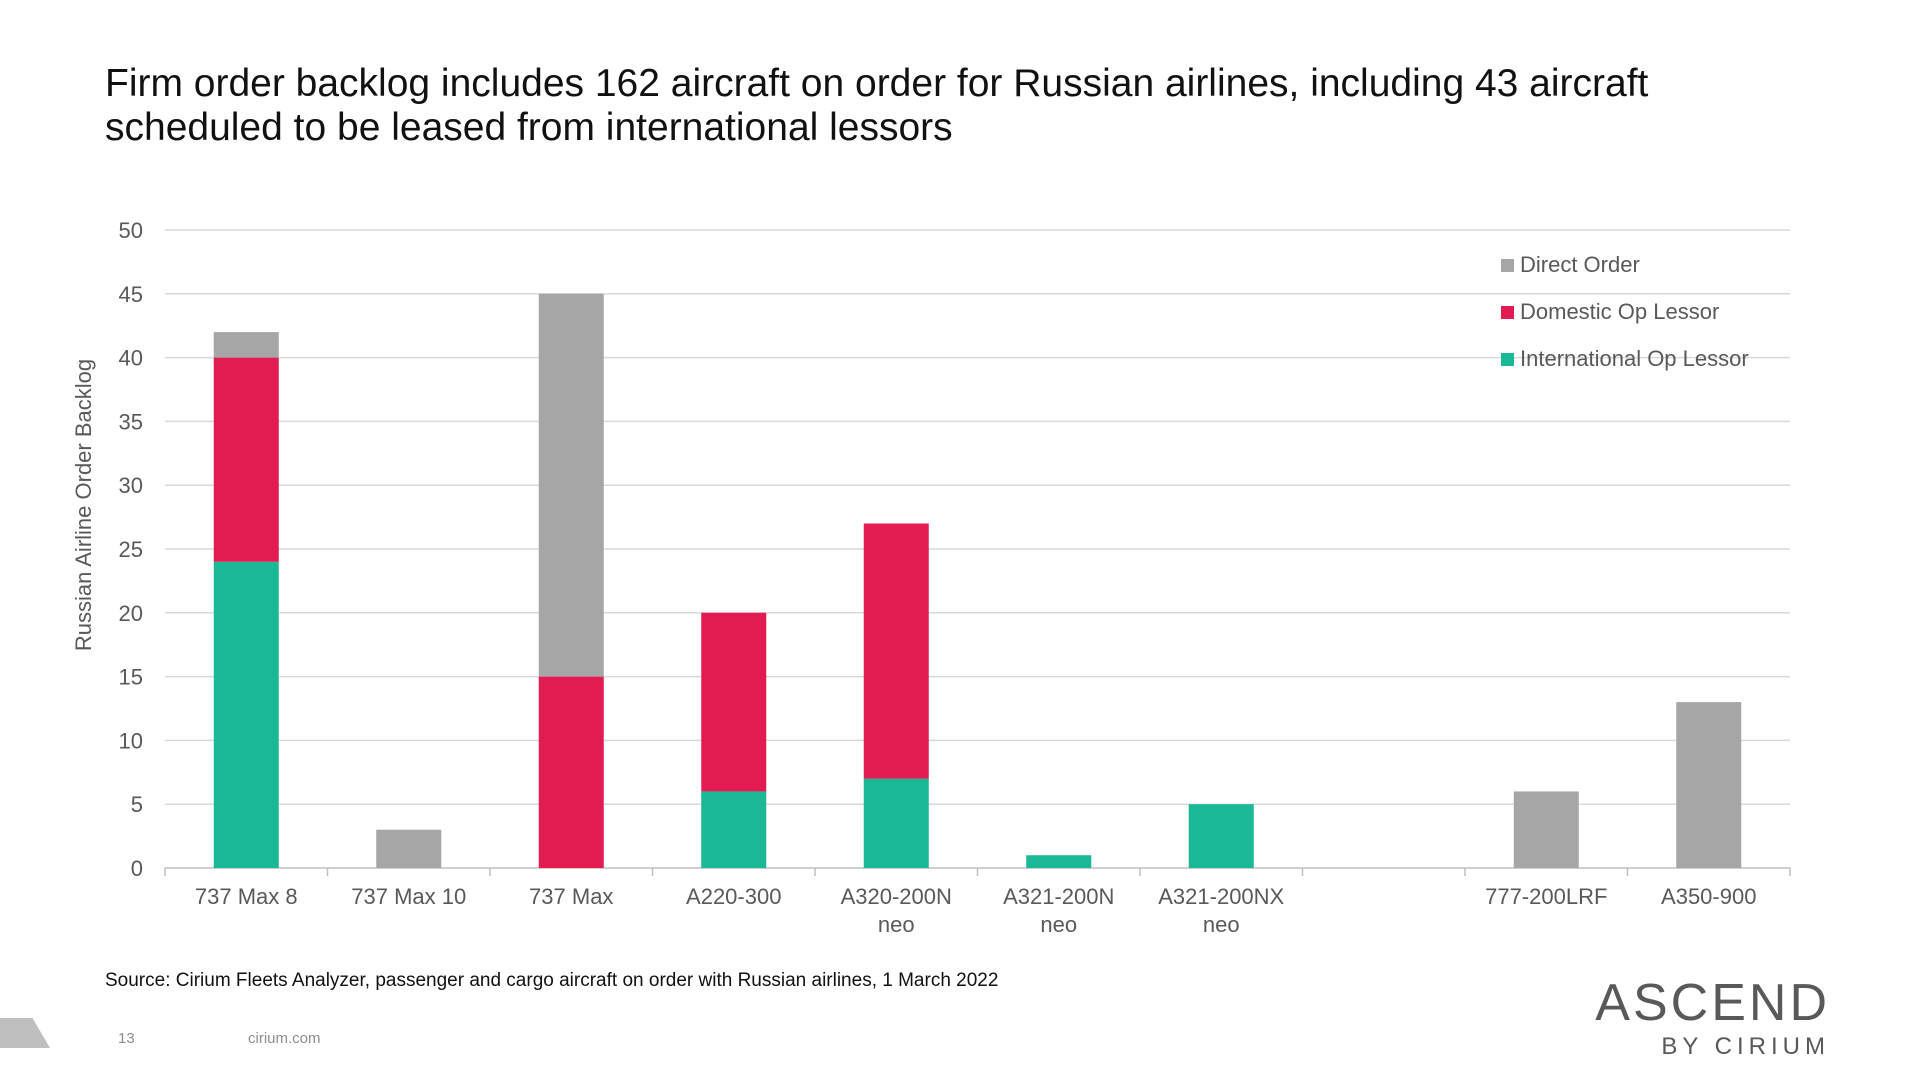  I want to click on legend-label: Direct Order, so click(1580, 264).